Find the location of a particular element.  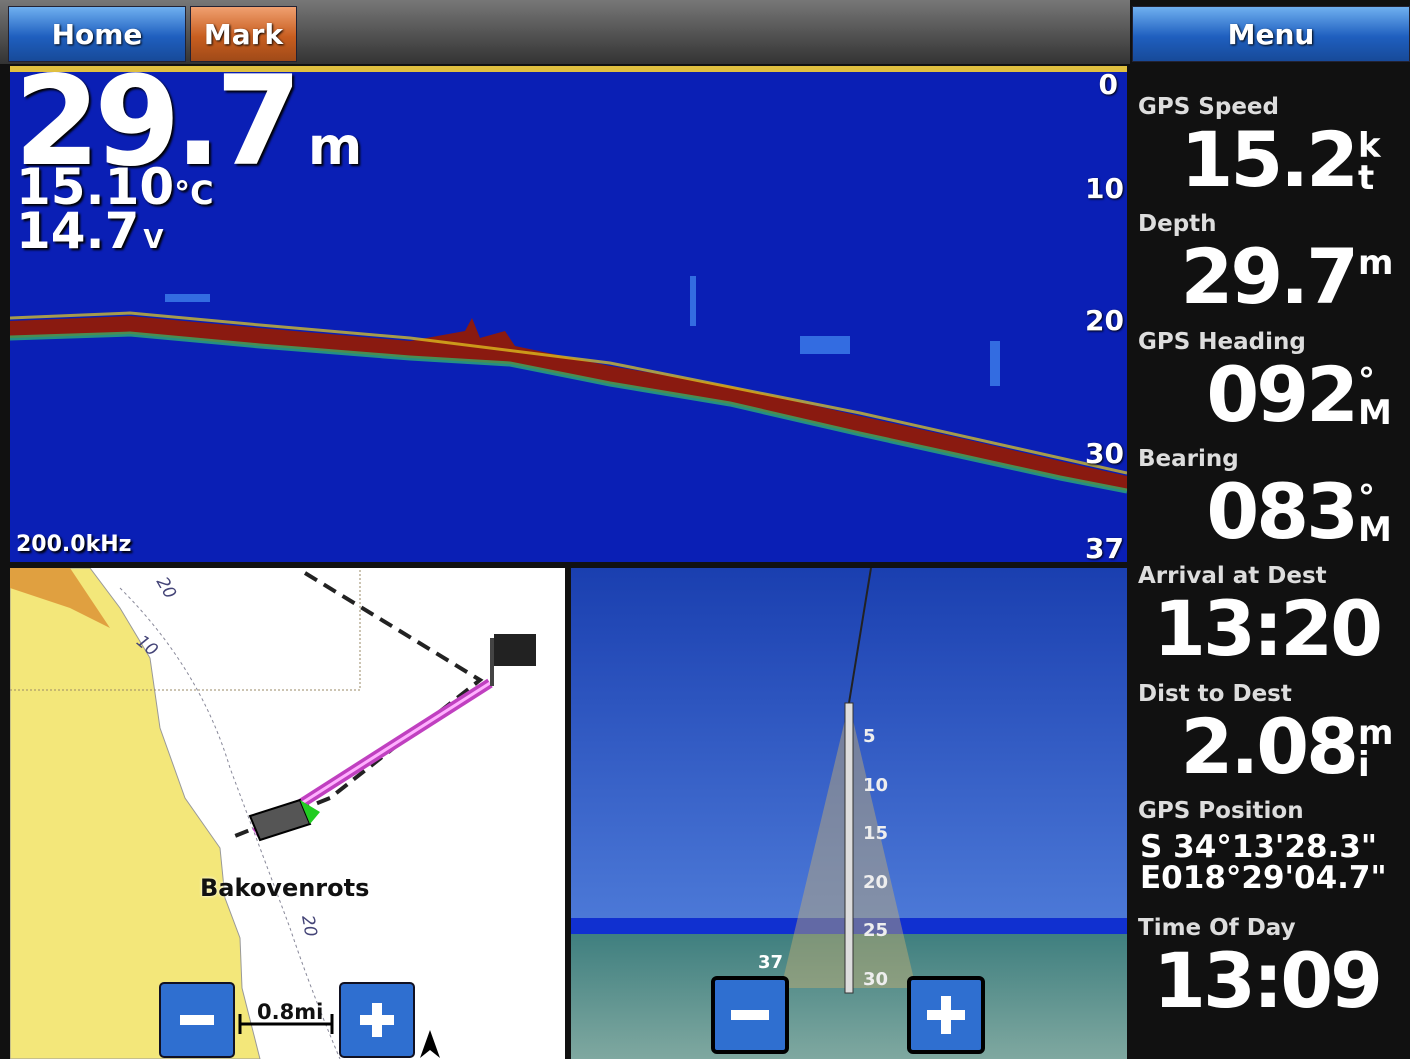

menu-button: Menu is located at coordinates (1271, 34).